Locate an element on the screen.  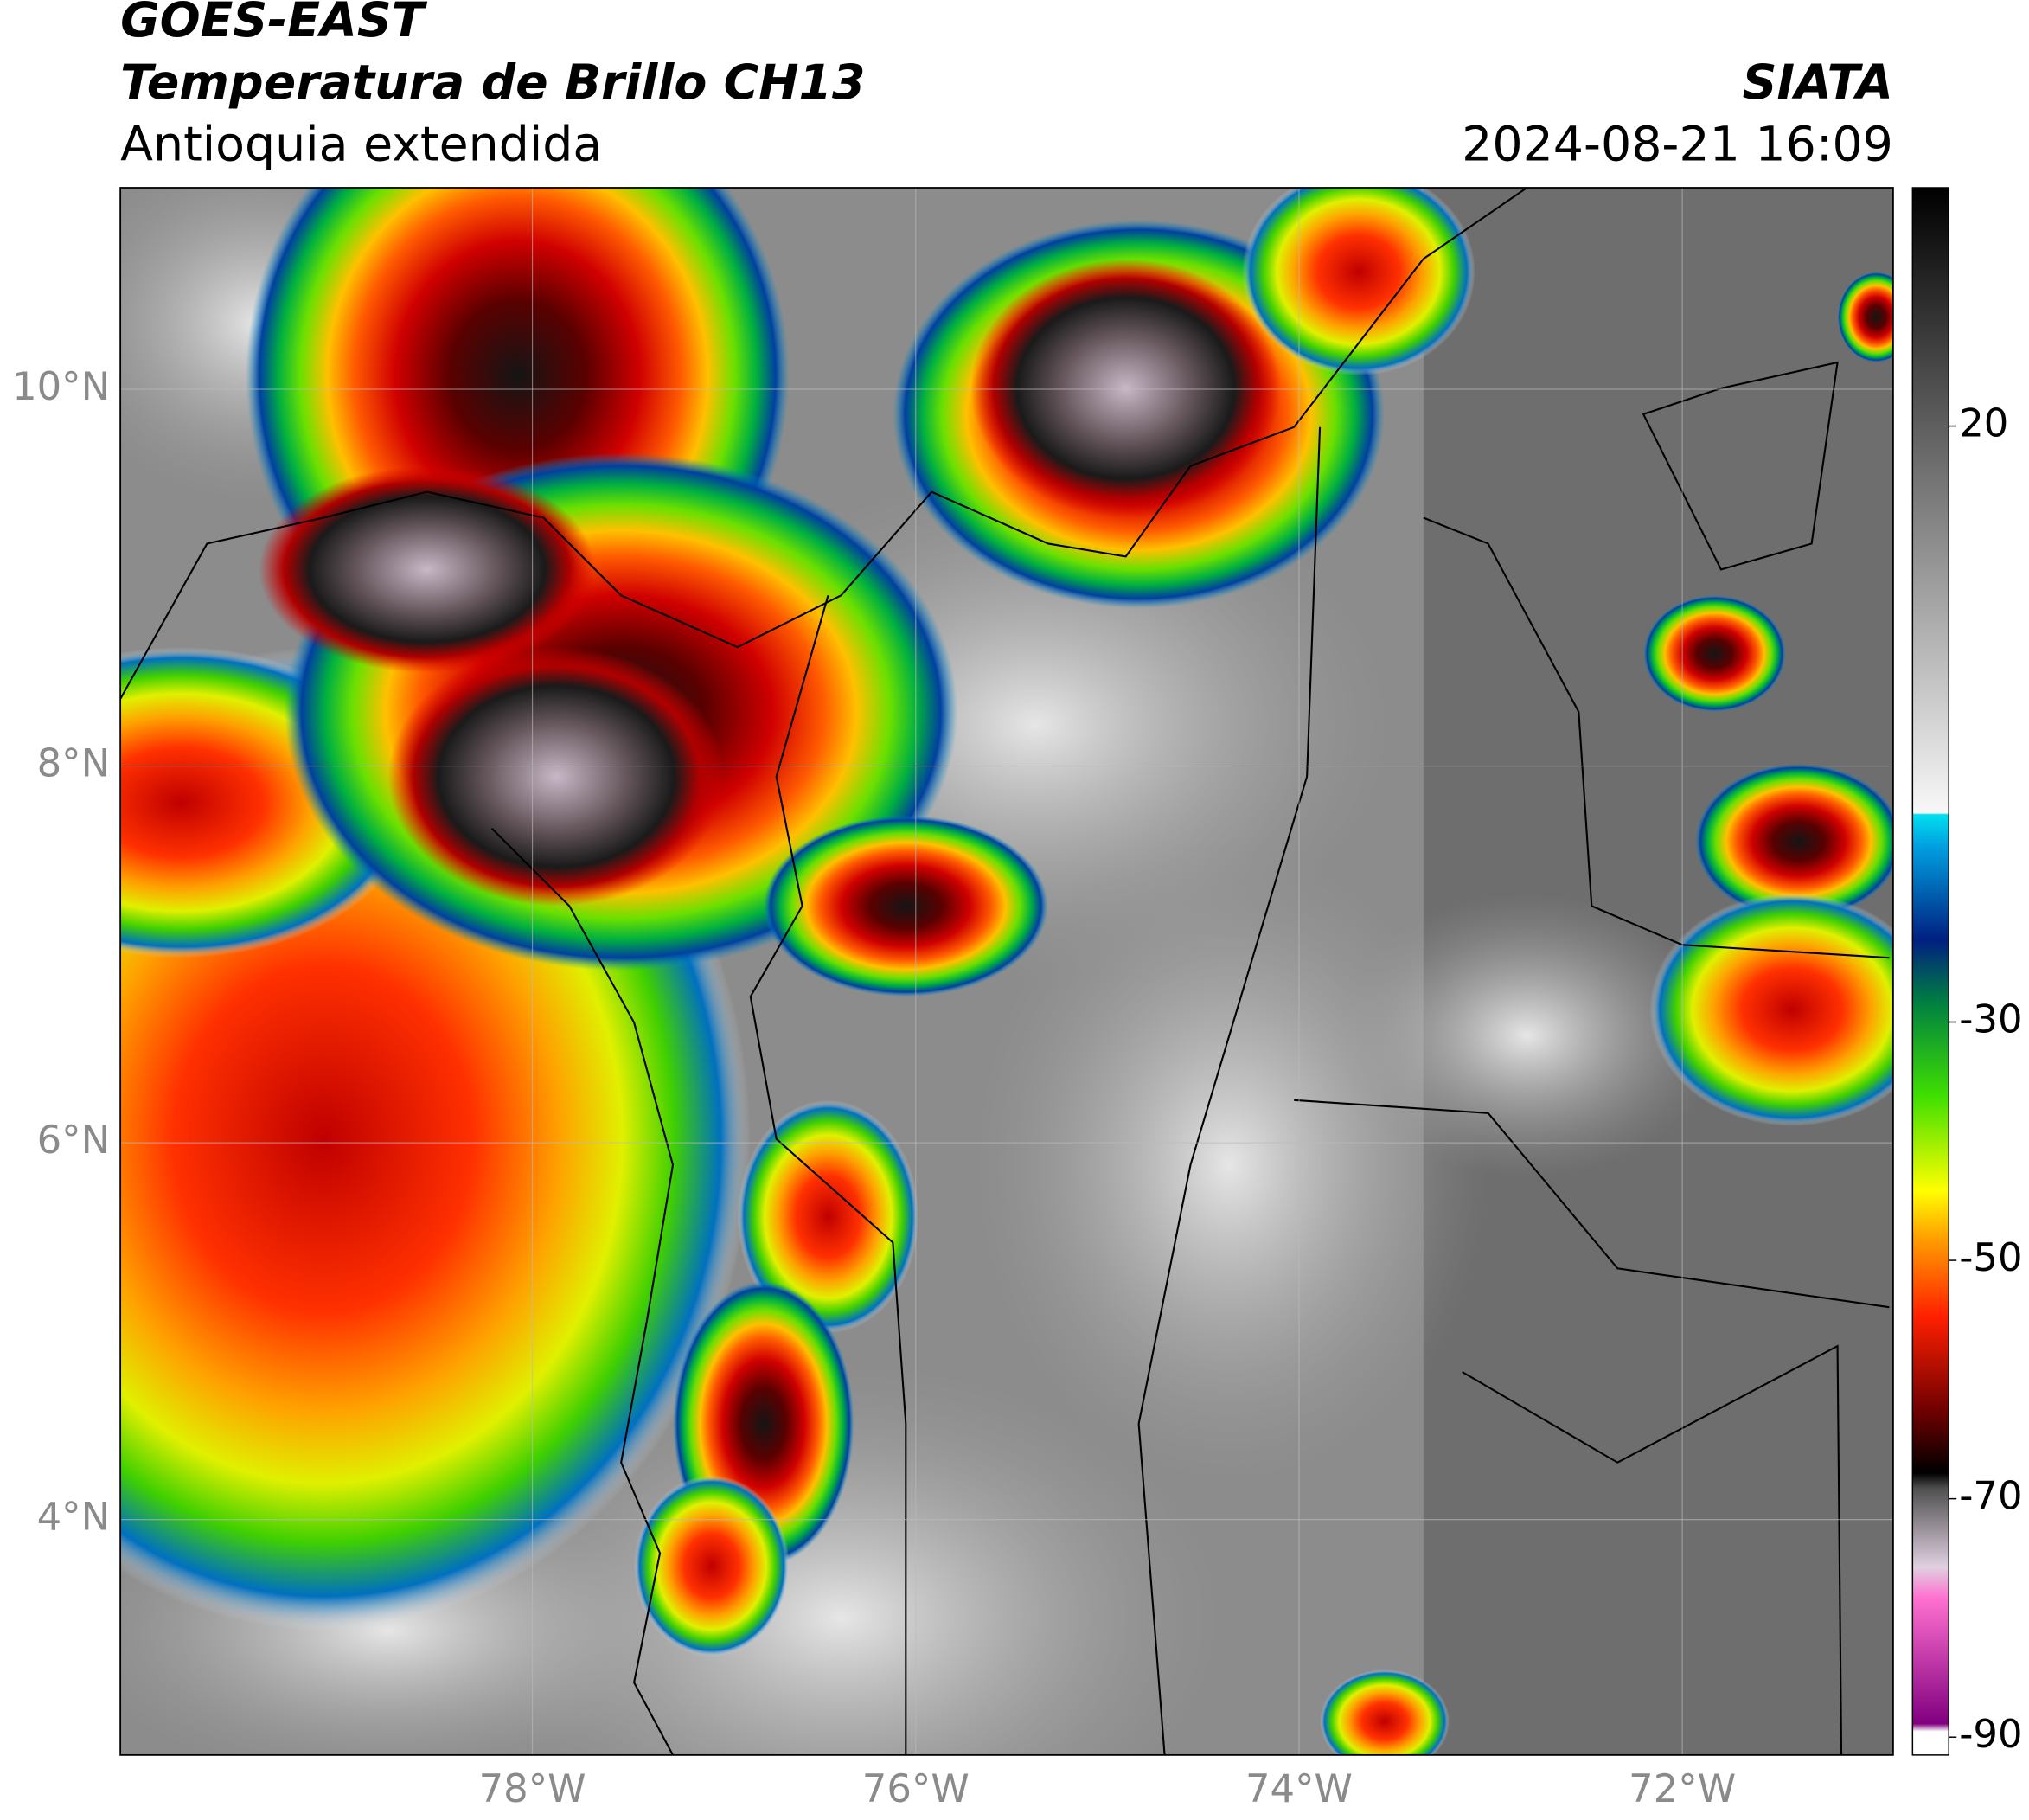
x-tick-label: 78°W is located at coordinates (532, 1788).